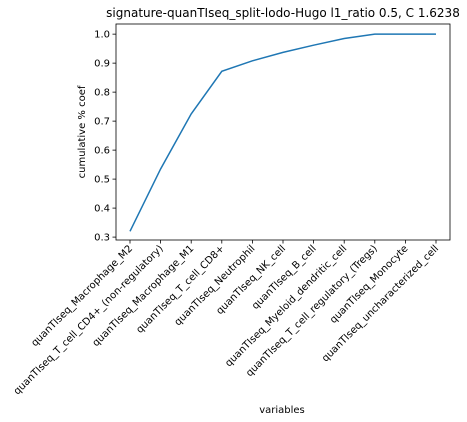  I want to click on y-tick-label: 0.3, so click(102, 238).